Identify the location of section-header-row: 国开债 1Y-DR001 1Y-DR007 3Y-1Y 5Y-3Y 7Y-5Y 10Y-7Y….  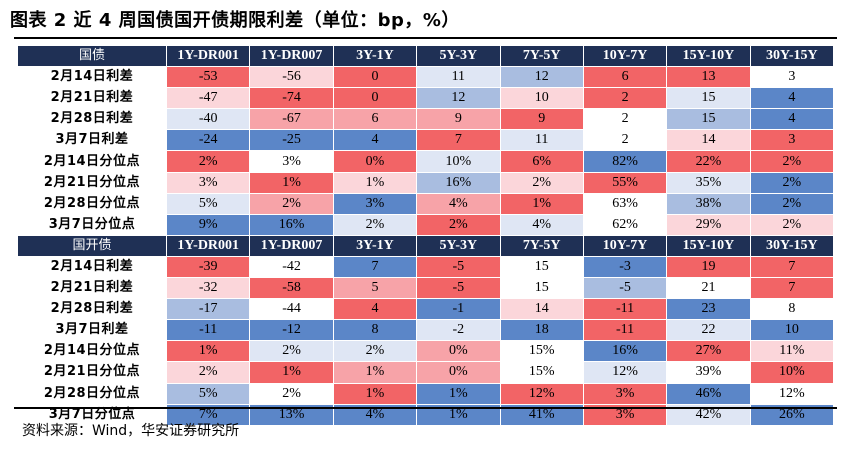
(426, 245).